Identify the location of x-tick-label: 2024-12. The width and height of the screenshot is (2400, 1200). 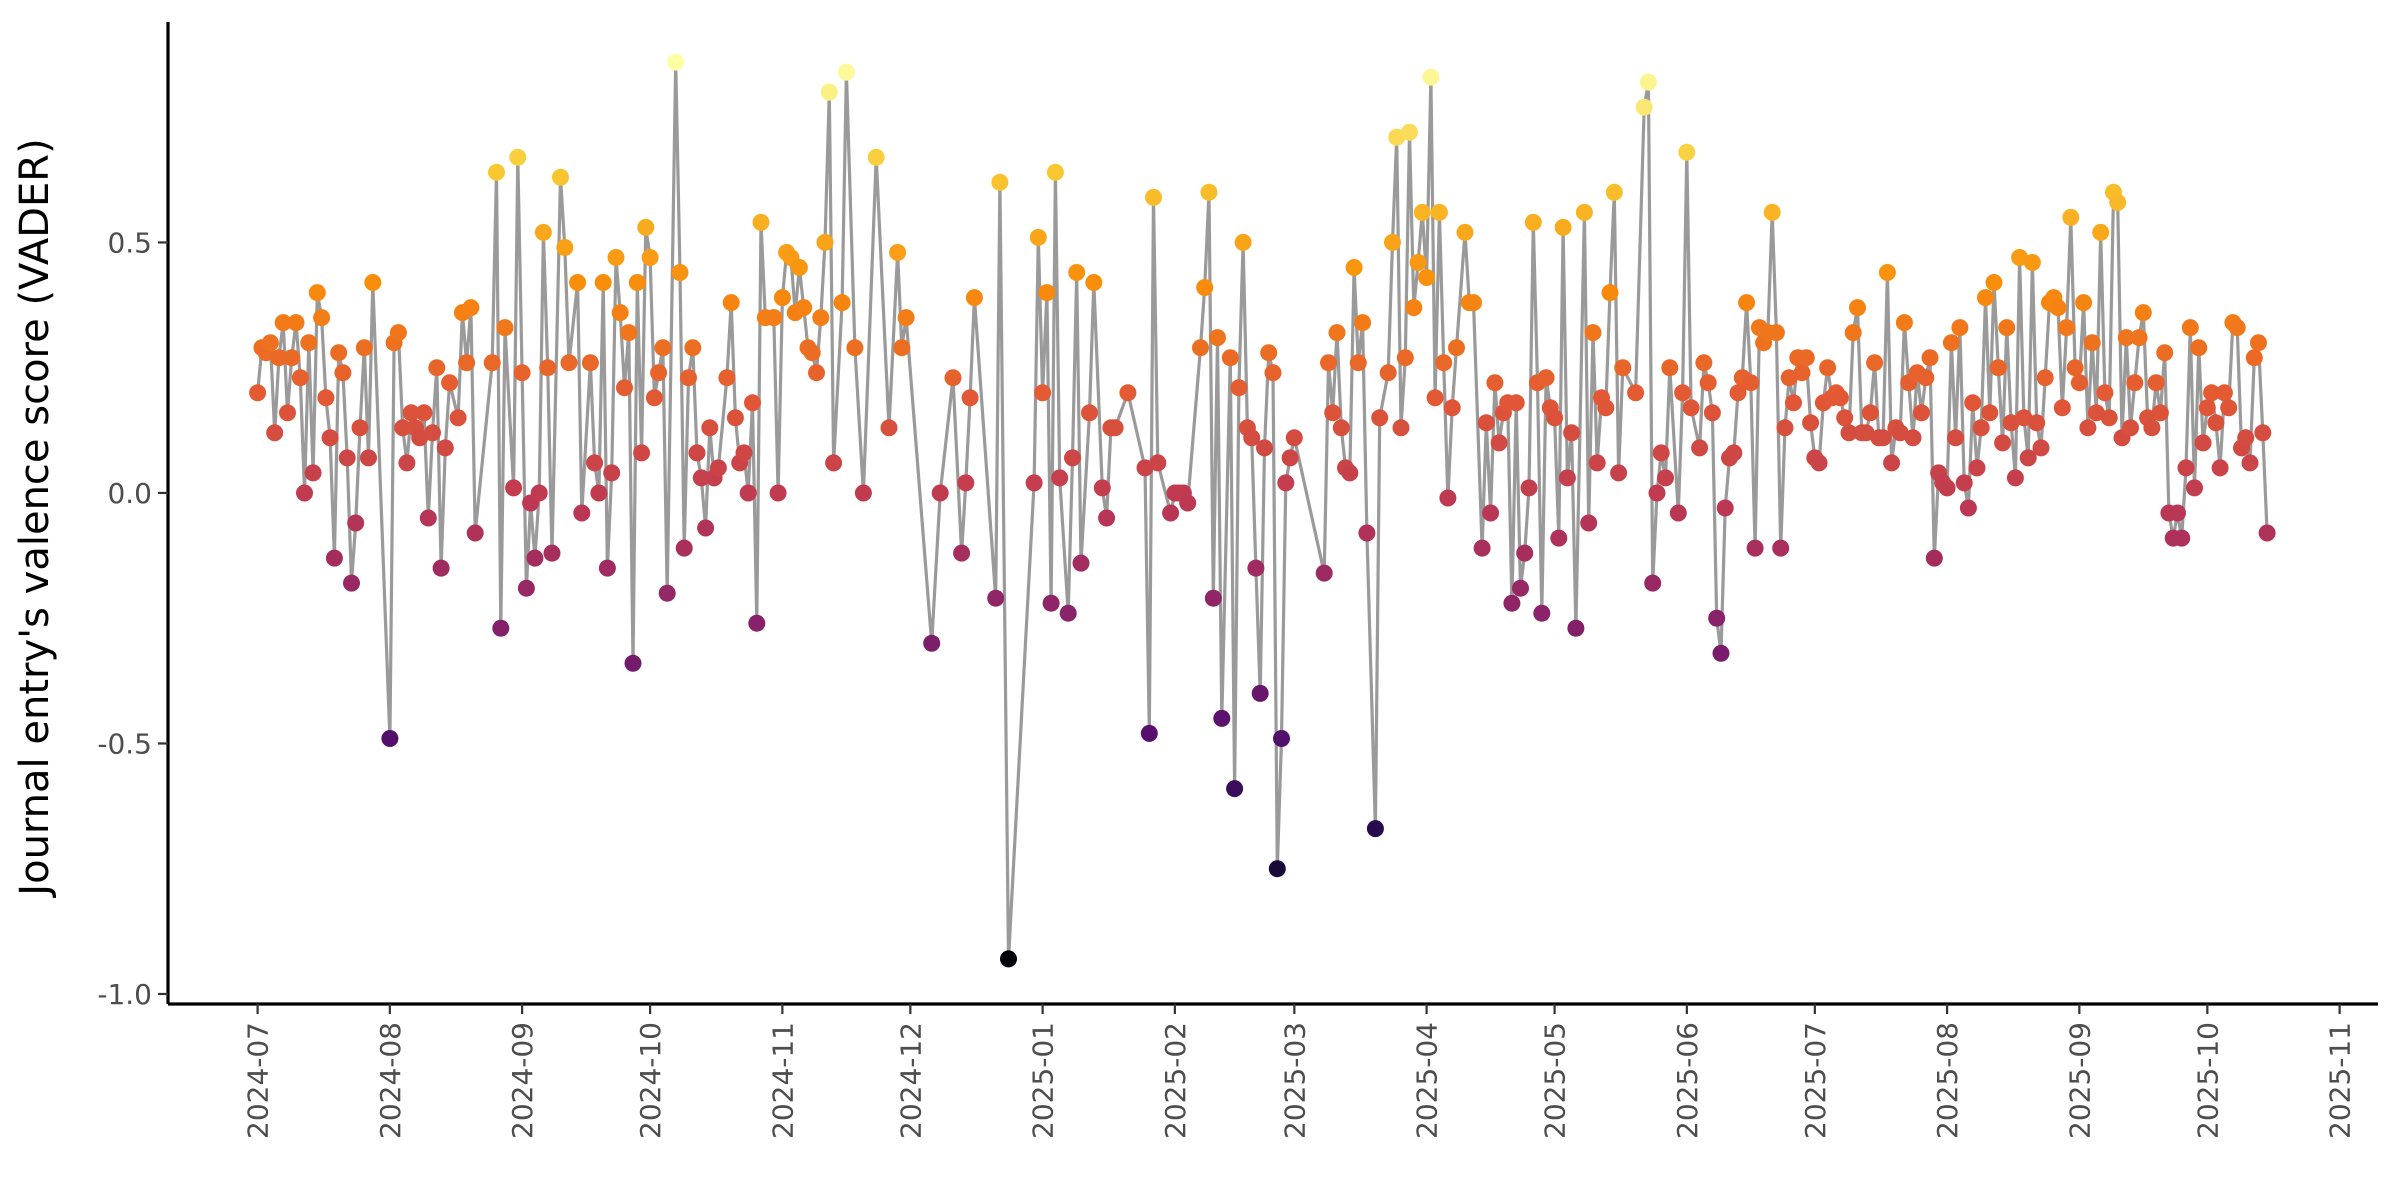
(910, 1080).